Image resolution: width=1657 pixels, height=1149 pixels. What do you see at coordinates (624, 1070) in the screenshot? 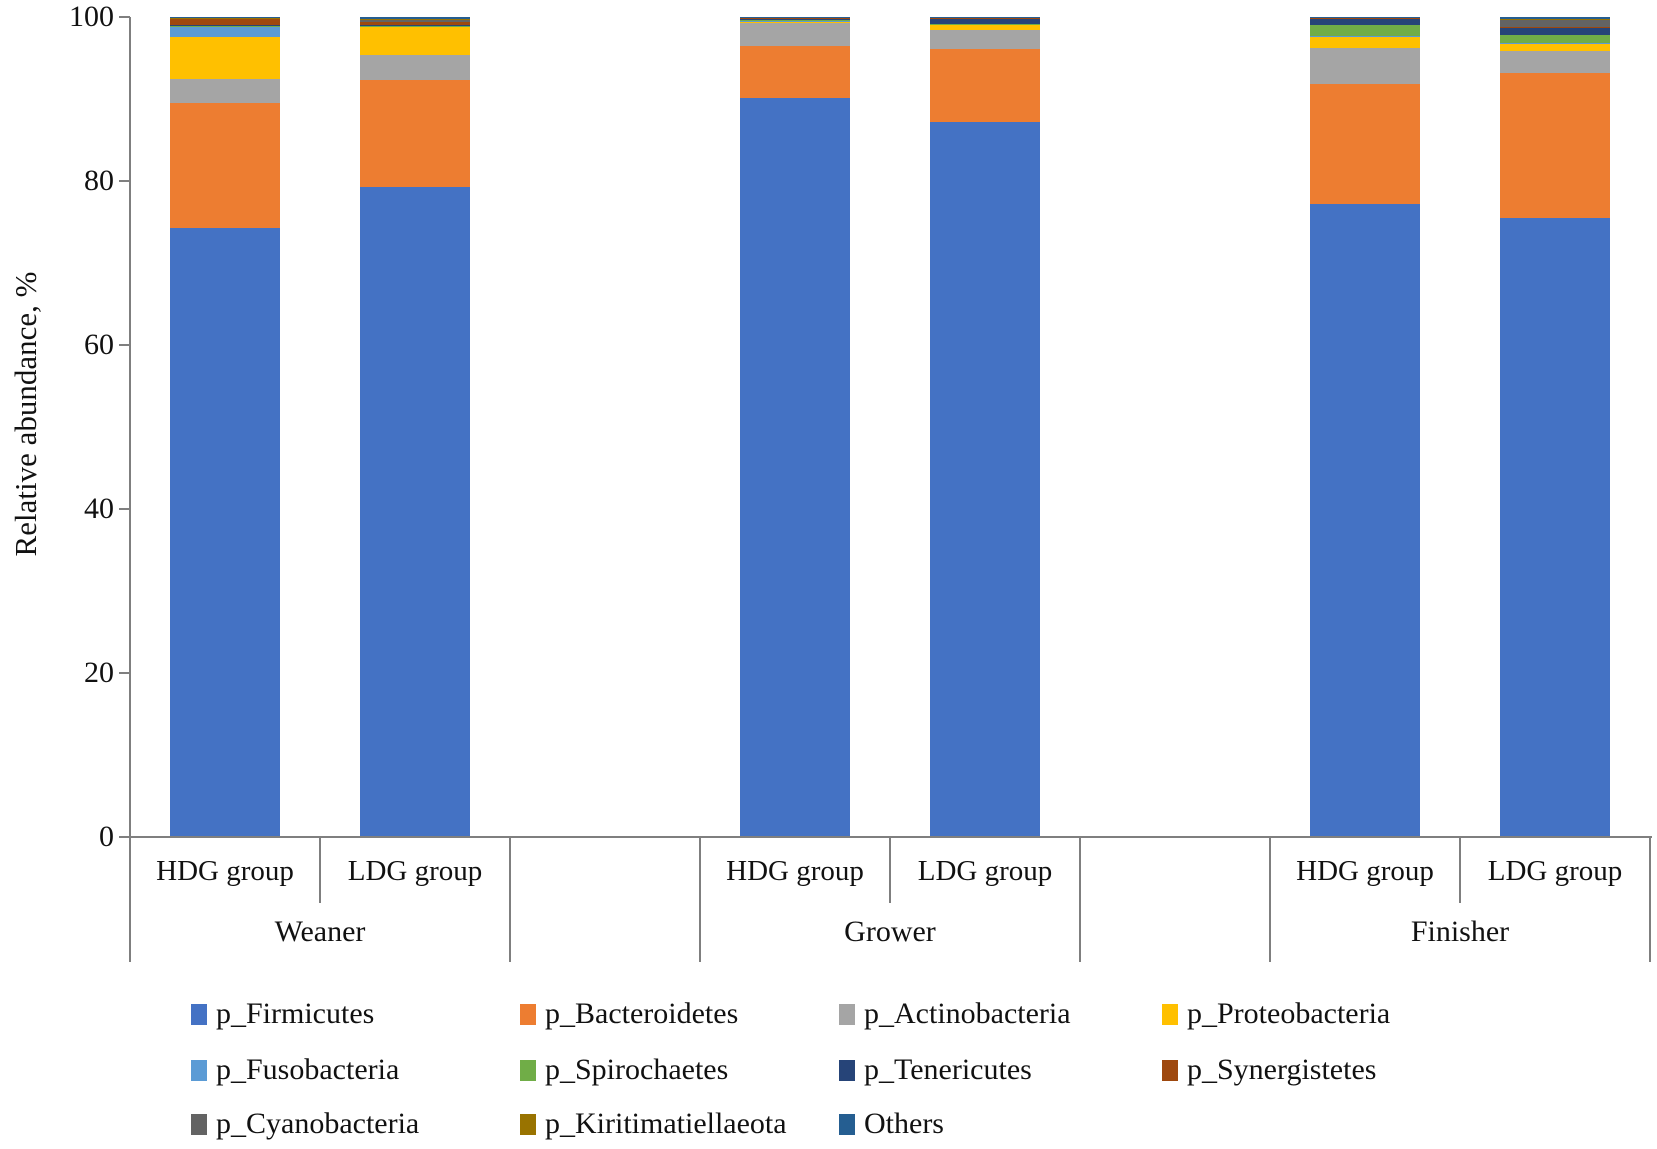
I see `legend-item-p-spirochaetes: p_Spirochaetes` at bounding box center [624, 1070].